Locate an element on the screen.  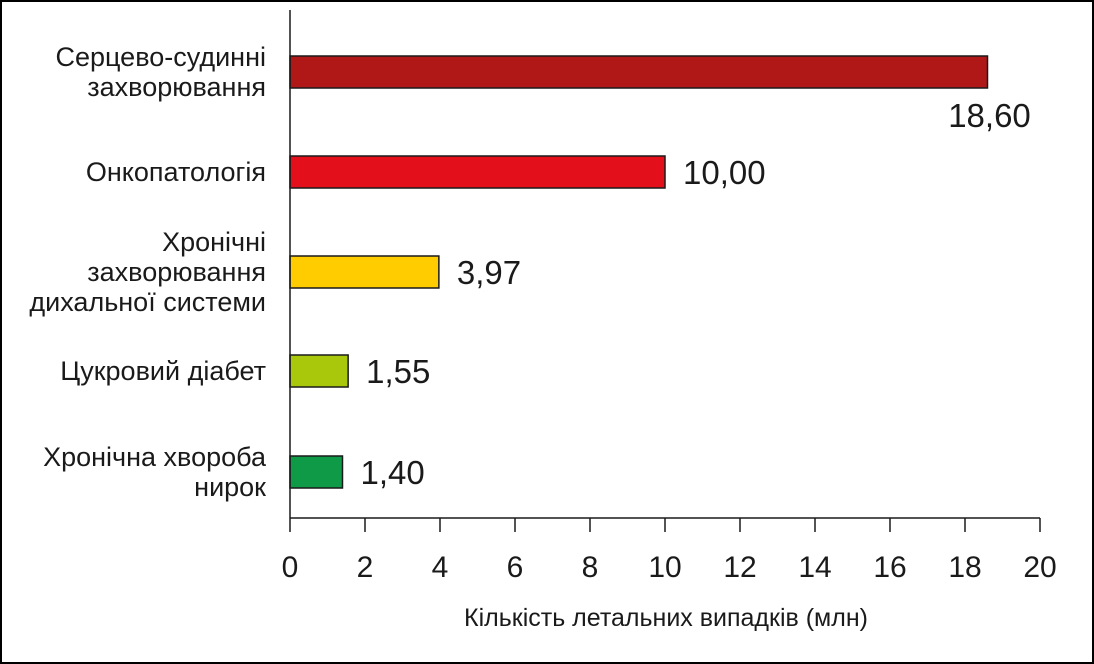
category-label-line: Онкопатологія is located at coordinates (176, 172).